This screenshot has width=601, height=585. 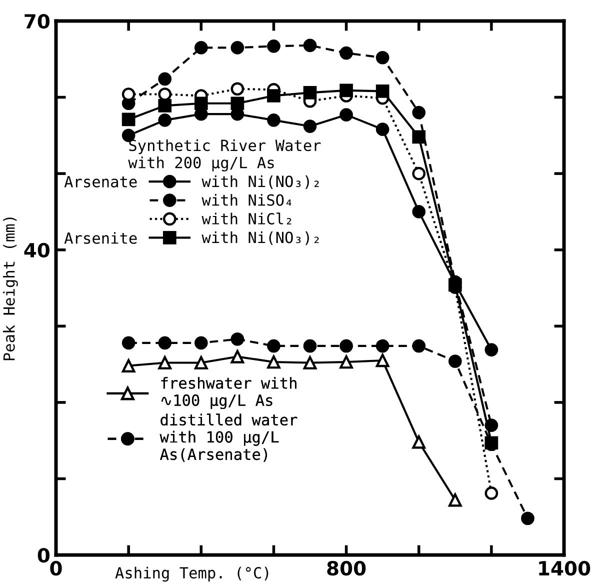 I want to click on x-tick-label: 1400, so click(x=564, y=568).